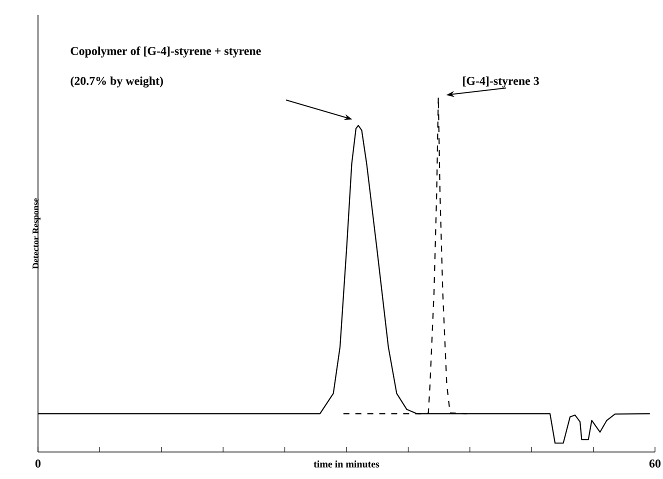 The width and height of the screenshot is (663, 479). I want to click on x-tick-label: 0, so click(38, 464).